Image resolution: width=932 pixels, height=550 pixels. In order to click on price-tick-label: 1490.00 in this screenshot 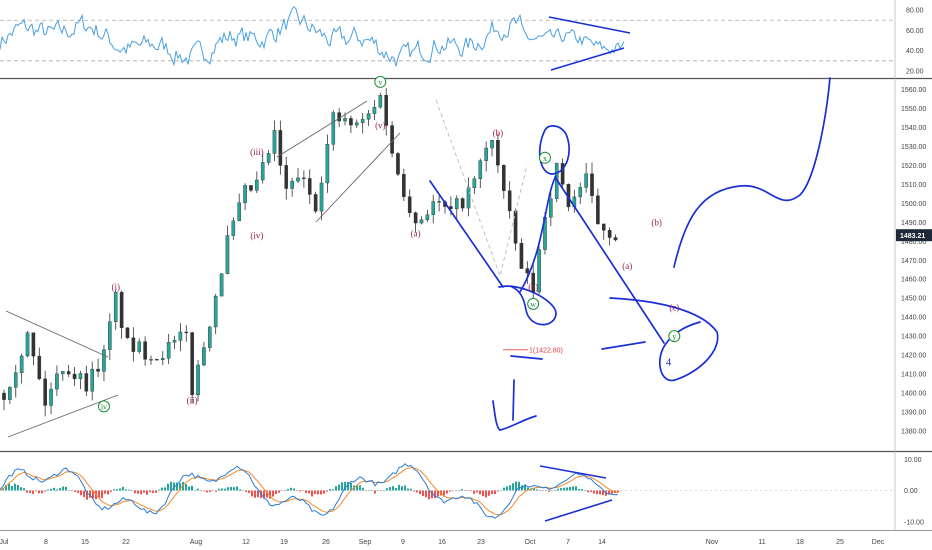, I will do `click(913, 223)`.